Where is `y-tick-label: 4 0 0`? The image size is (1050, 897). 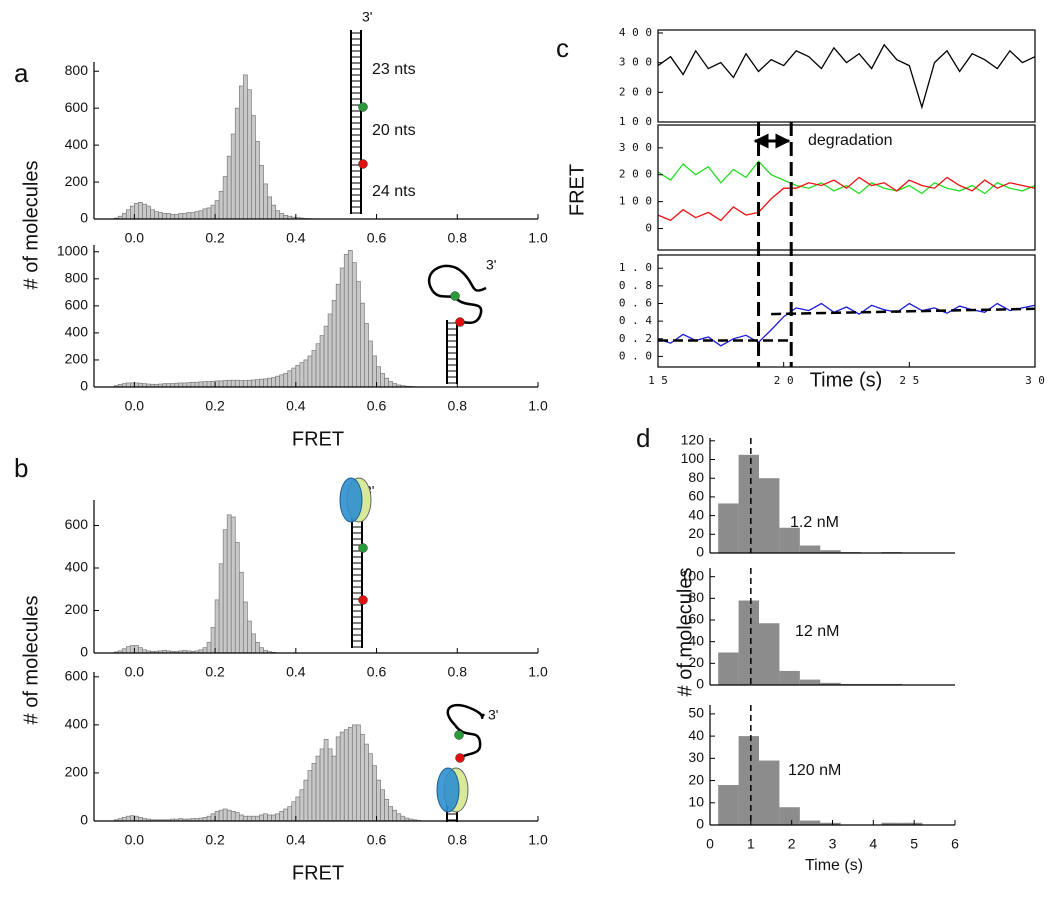 y-tick-label: 4 0 0 is located at coordinates (635, 32).